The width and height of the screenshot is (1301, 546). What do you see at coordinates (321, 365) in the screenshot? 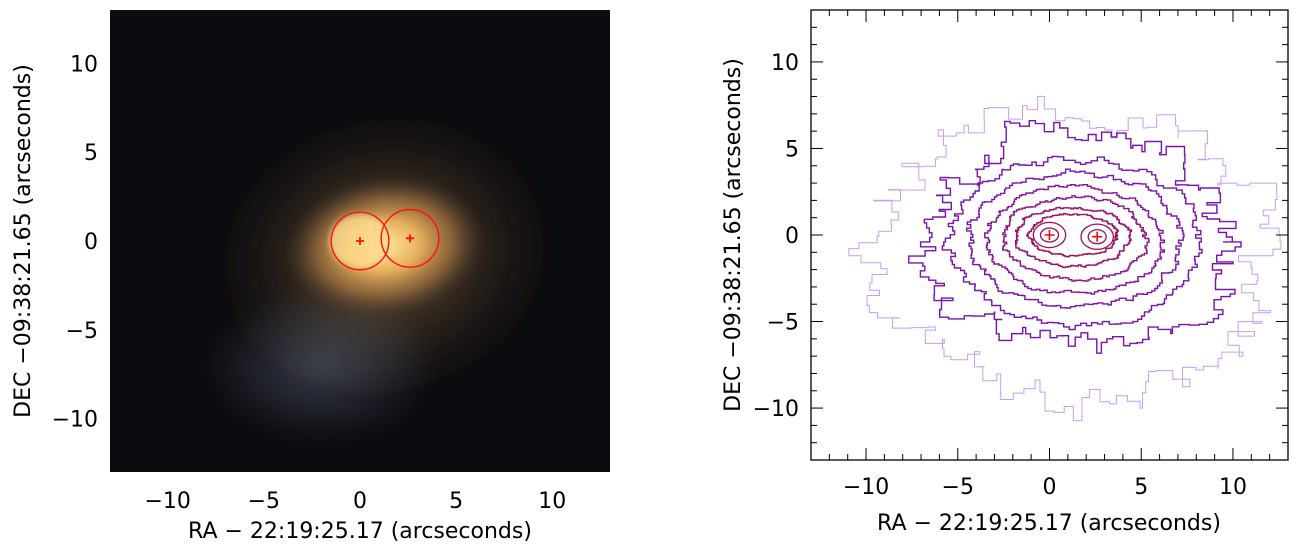
I see `galaxy-faint-region` at bounding box center [321, 365].